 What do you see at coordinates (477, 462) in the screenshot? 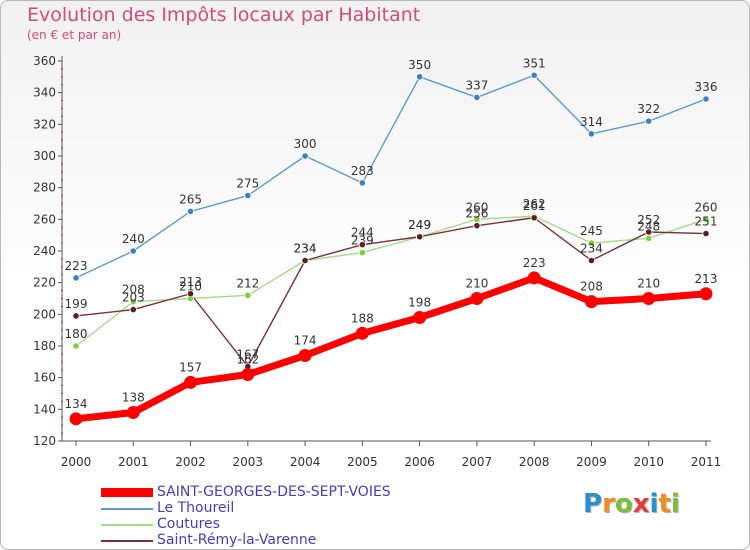
I see `x-tick-label: 2007` at bounding box center [477, 462].